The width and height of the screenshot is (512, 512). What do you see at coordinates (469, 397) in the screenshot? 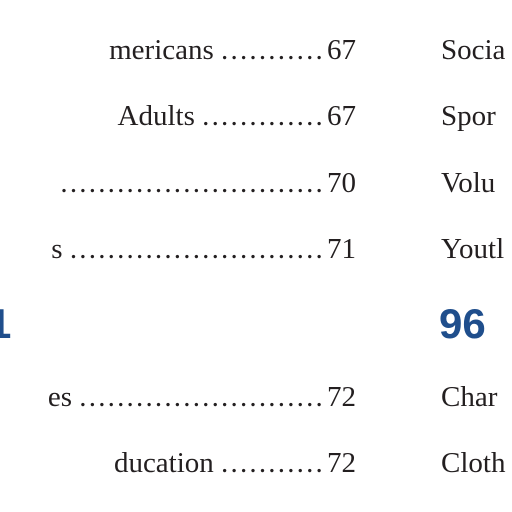
I see `toc-entry-title: Char` at bounding box center [469, 397].